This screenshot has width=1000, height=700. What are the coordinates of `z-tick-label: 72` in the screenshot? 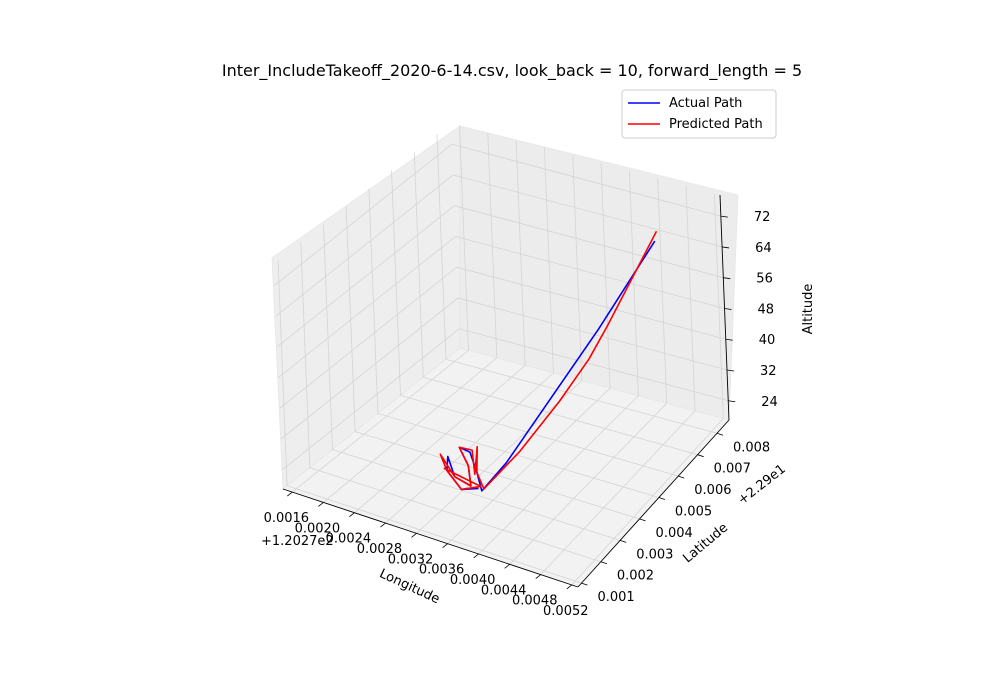 It's located at (762, 217).